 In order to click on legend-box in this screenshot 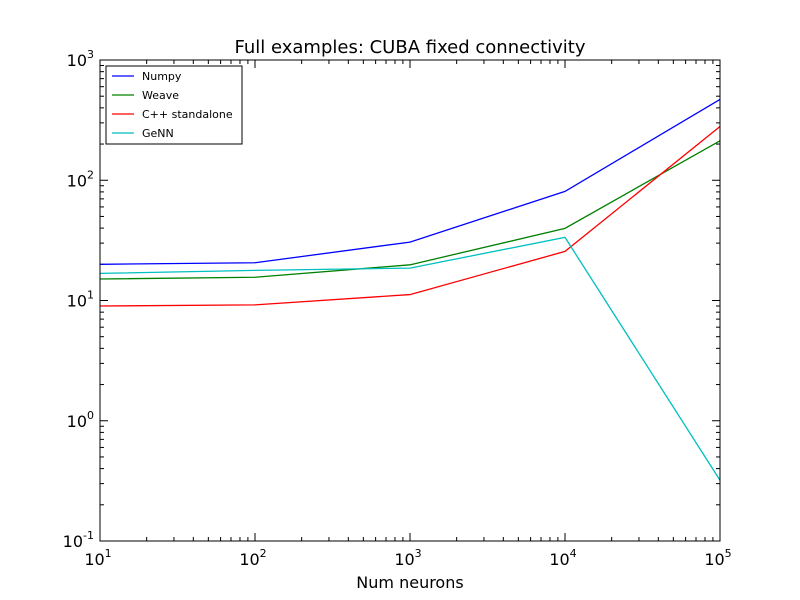, I will do `click(174, 105)`.